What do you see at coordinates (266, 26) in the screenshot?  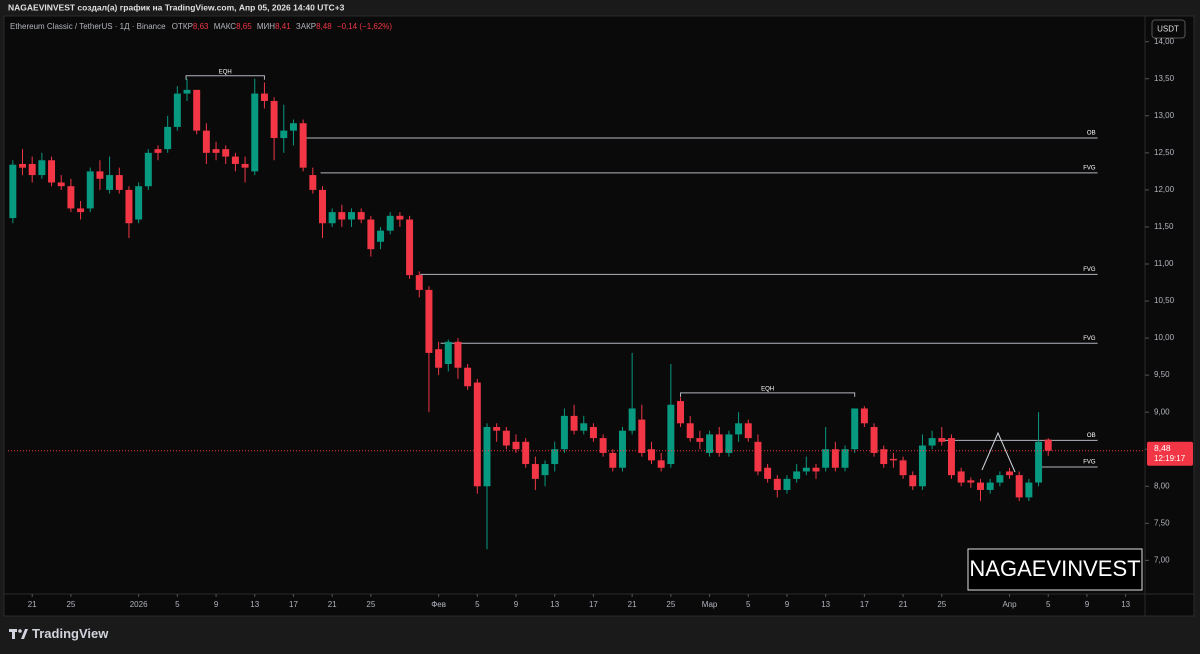 I see `label: МИН` at bounding box center [266, 26].